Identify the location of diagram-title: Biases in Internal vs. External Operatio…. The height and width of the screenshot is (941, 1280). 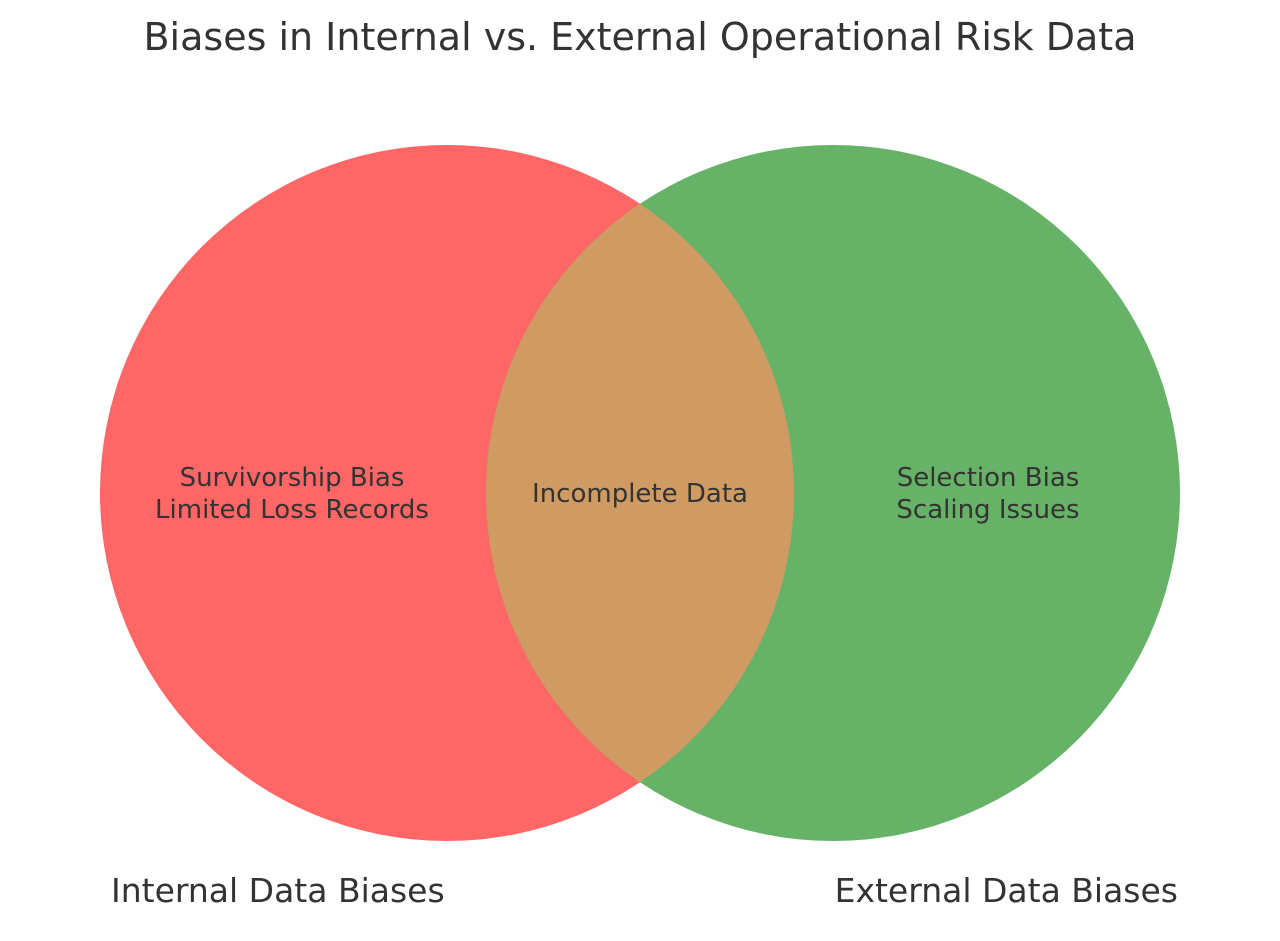
(639, 37).